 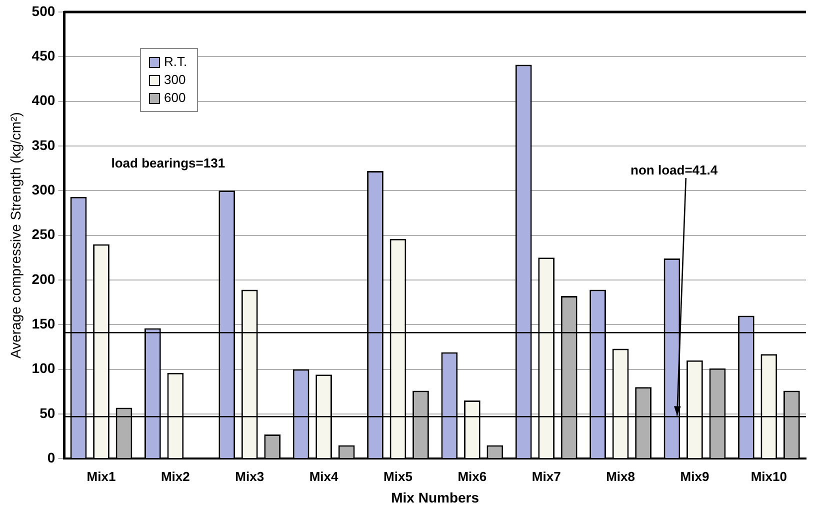 I want to click on y-tick-label: 450, so click(x=44, y=56).